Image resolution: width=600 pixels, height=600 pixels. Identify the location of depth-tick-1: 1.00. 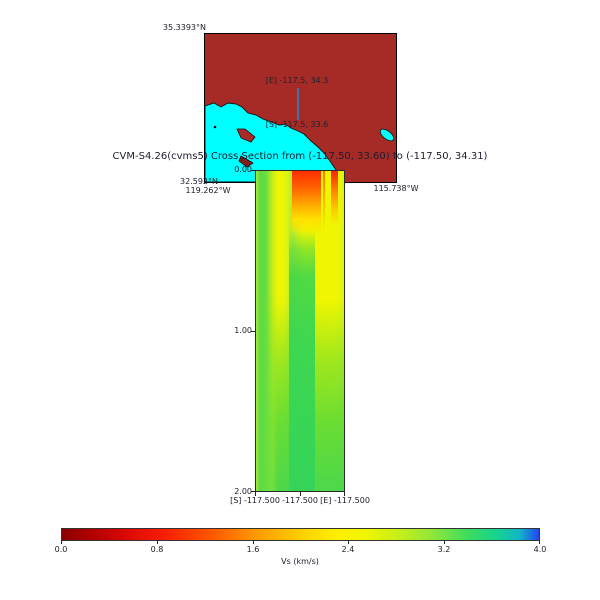
(243, 330).